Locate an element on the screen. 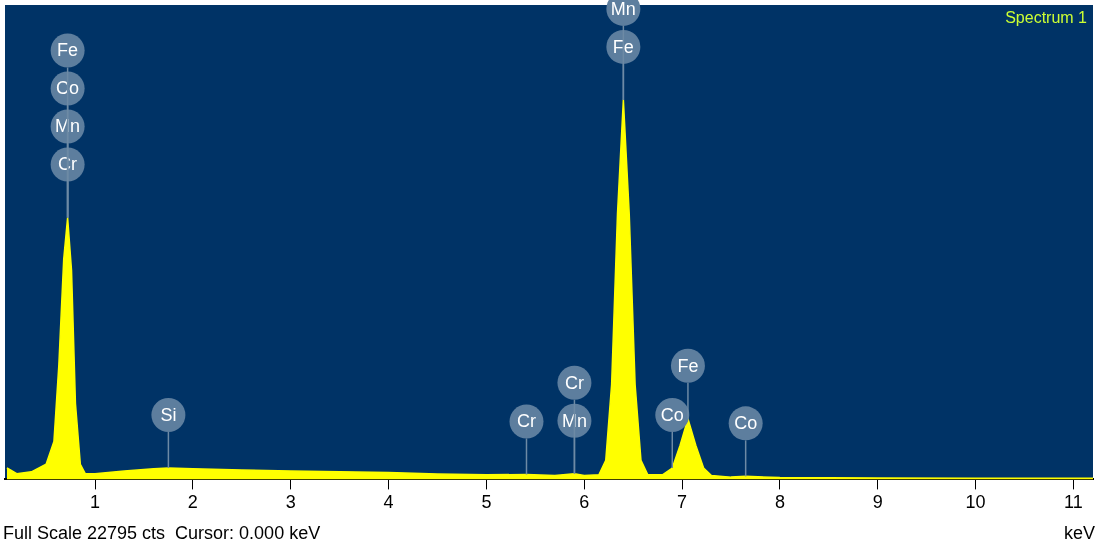  text: Spectrum 1 is located at coordinates (1046, 18).